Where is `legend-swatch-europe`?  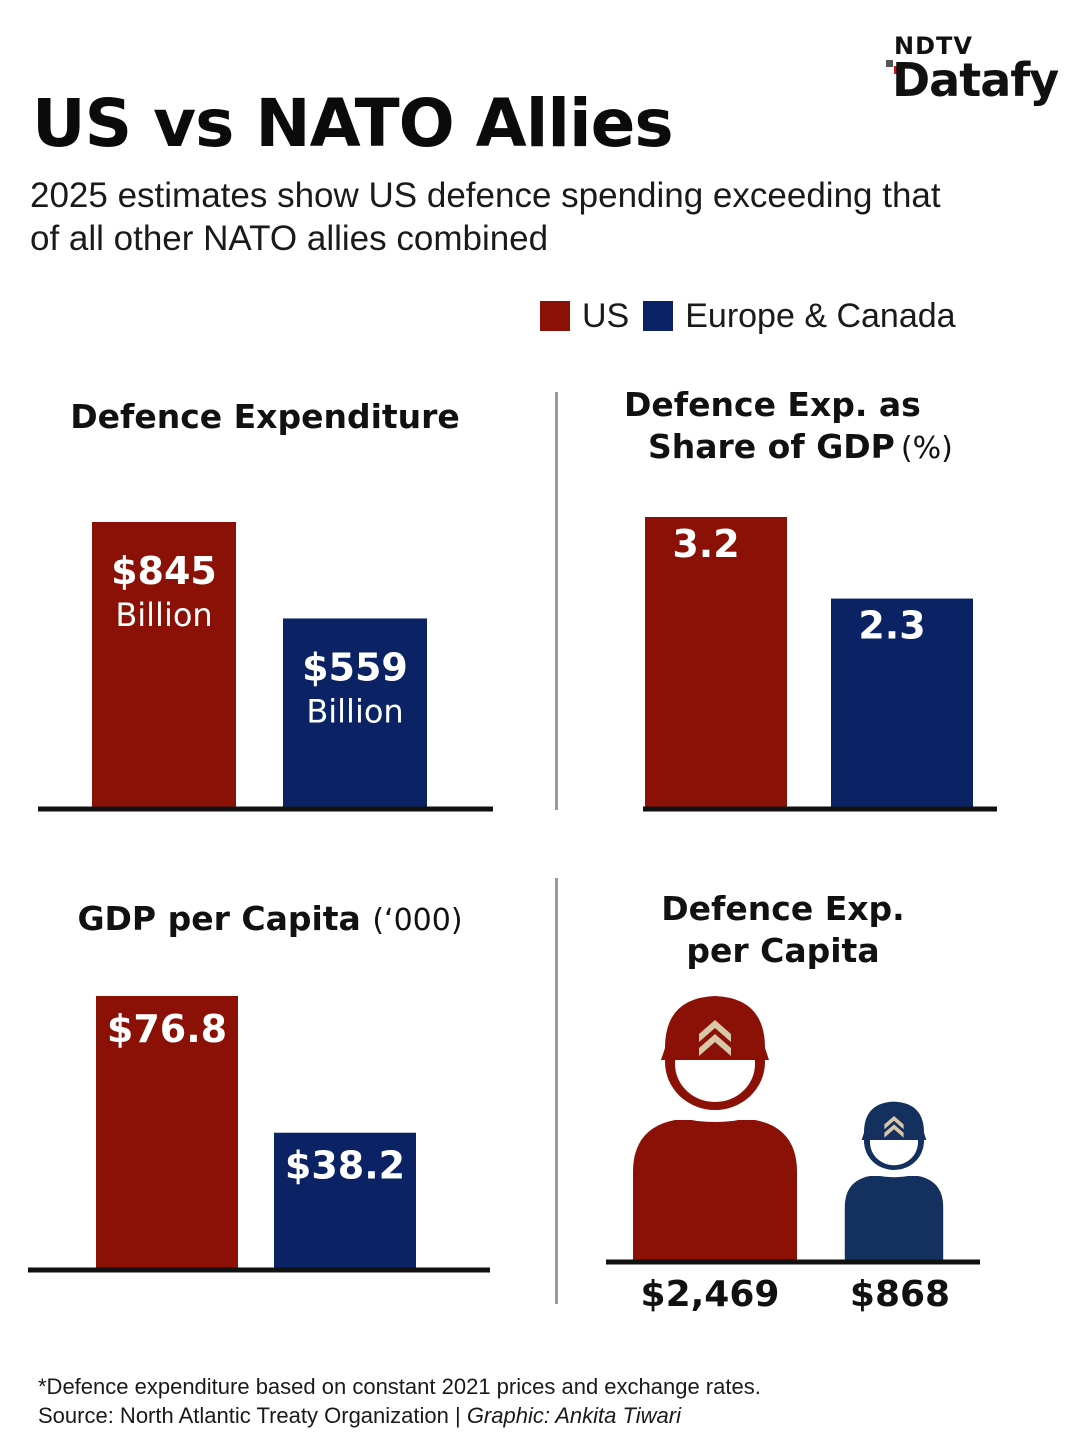
legend-swatch-europe is located at coordinates (658, 316).